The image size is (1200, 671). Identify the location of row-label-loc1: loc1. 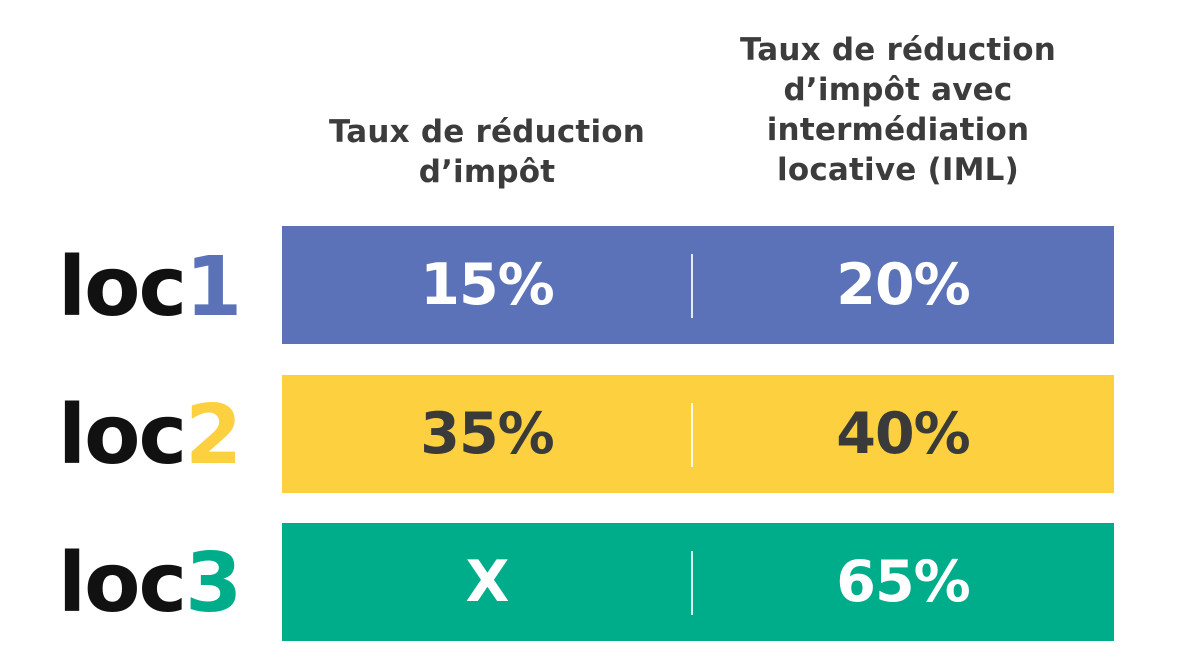
(158, 288).